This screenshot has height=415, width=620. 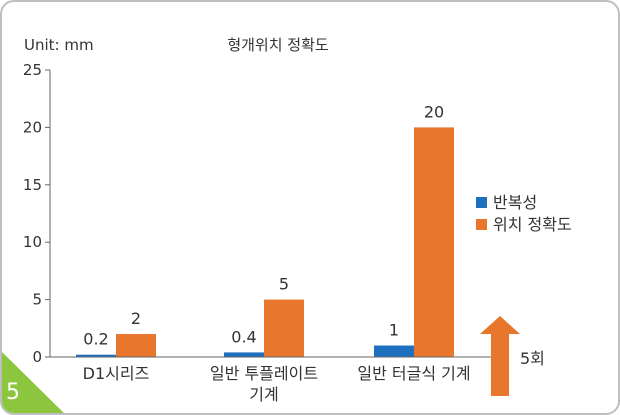 I want to click on data-label: 0.4, so click(x=243, y=336).